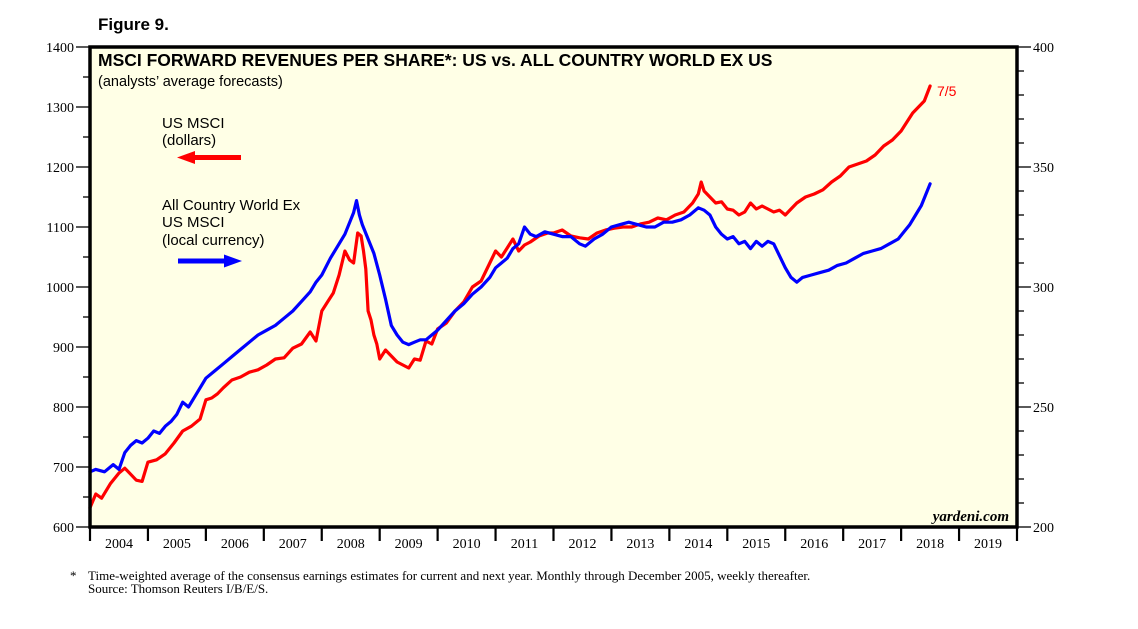  Describe the element at coordinates (209, 157) in the screenshot. I see `left-arrow-icon` at that location.